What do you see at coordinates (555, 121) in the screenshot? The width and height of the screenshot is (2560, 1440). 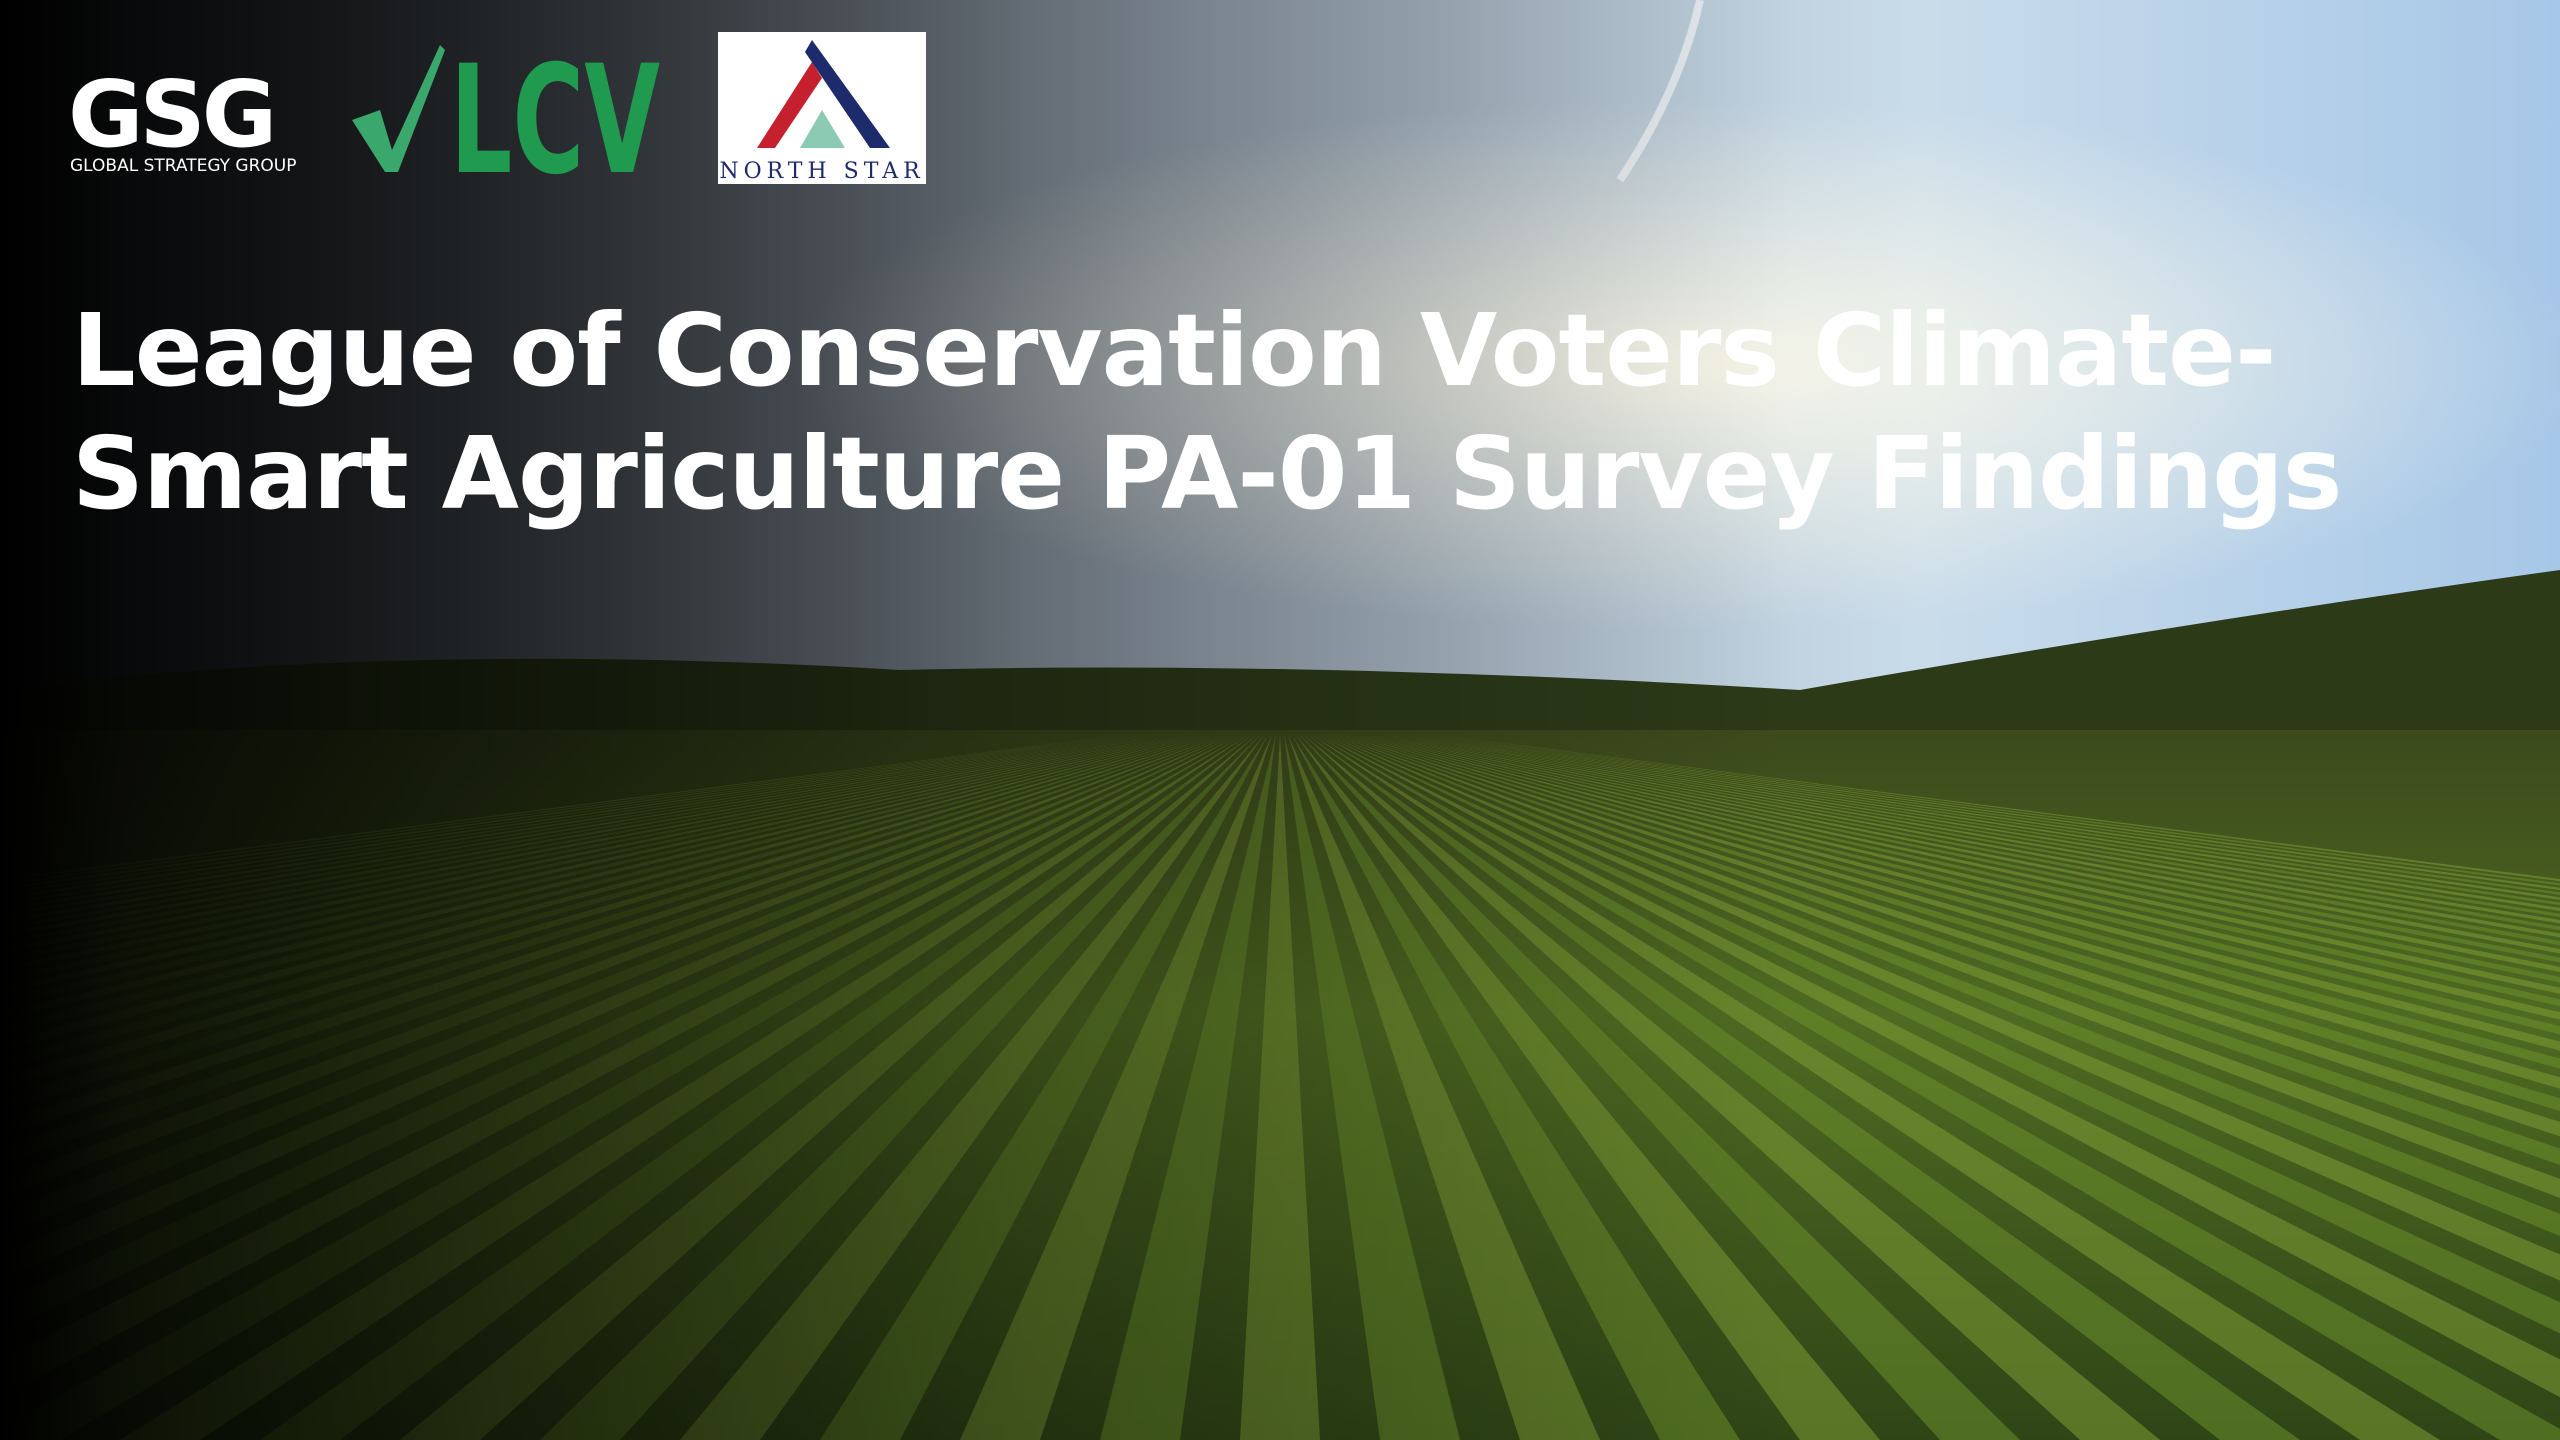 I see `lcv-name: LCV` at bounding box center [555, 121].